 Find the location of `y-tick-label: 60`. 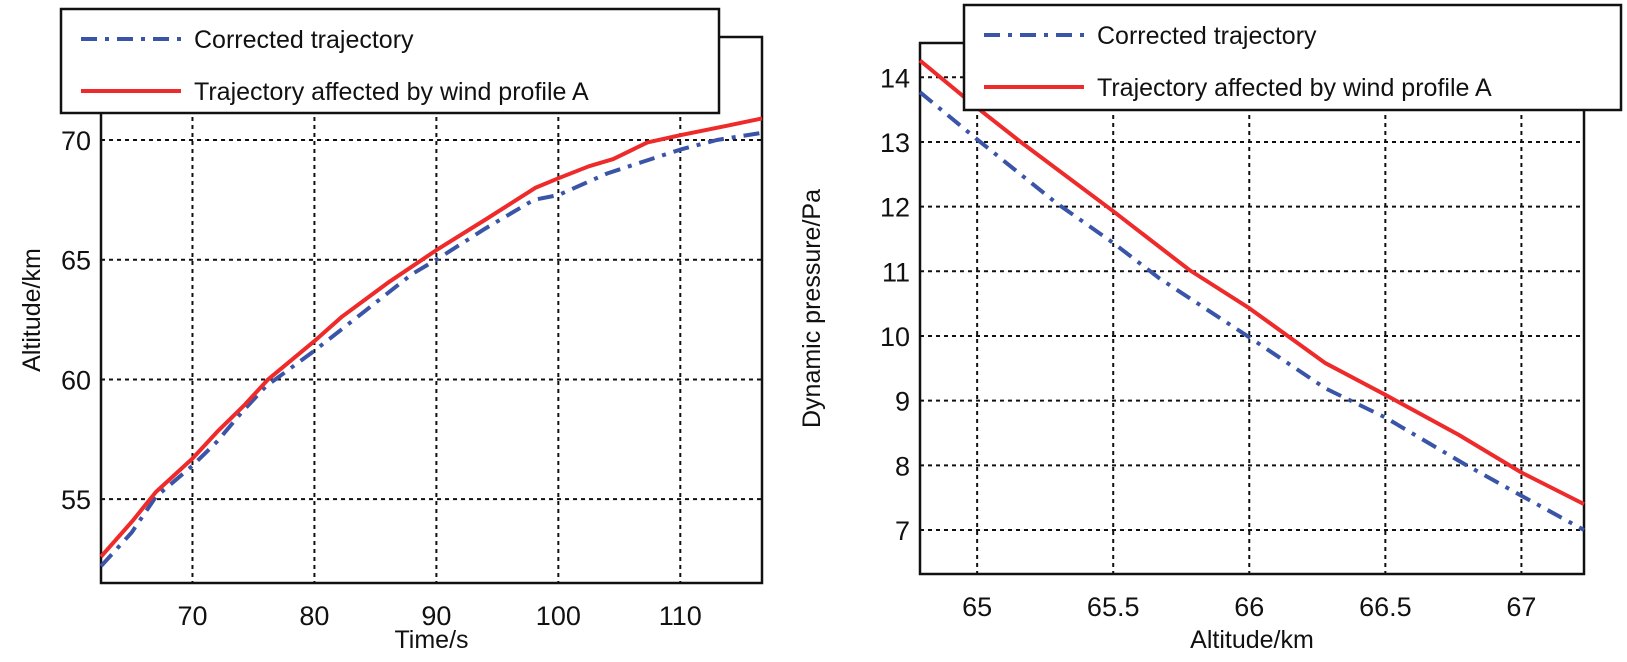

y-tick-label: 60 is located at coordinates (76, 380).